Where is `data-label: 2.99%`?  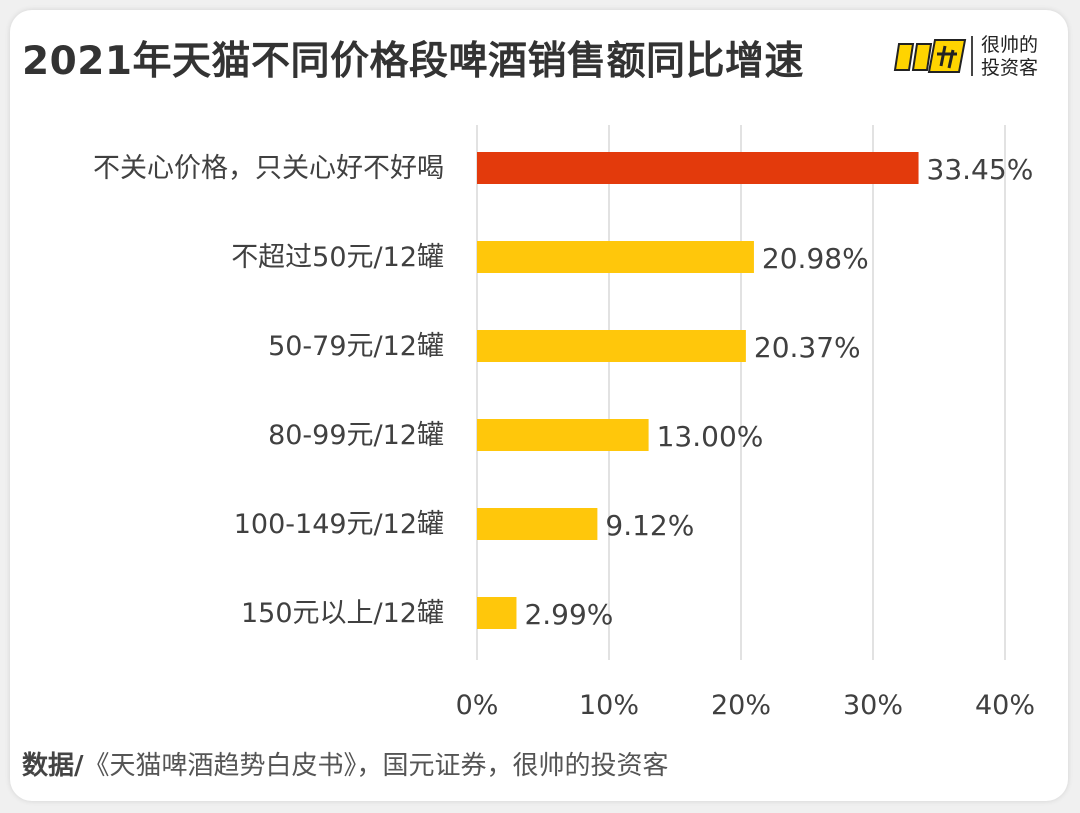
data-label: 2.99% is located at coordinates (568, 614).